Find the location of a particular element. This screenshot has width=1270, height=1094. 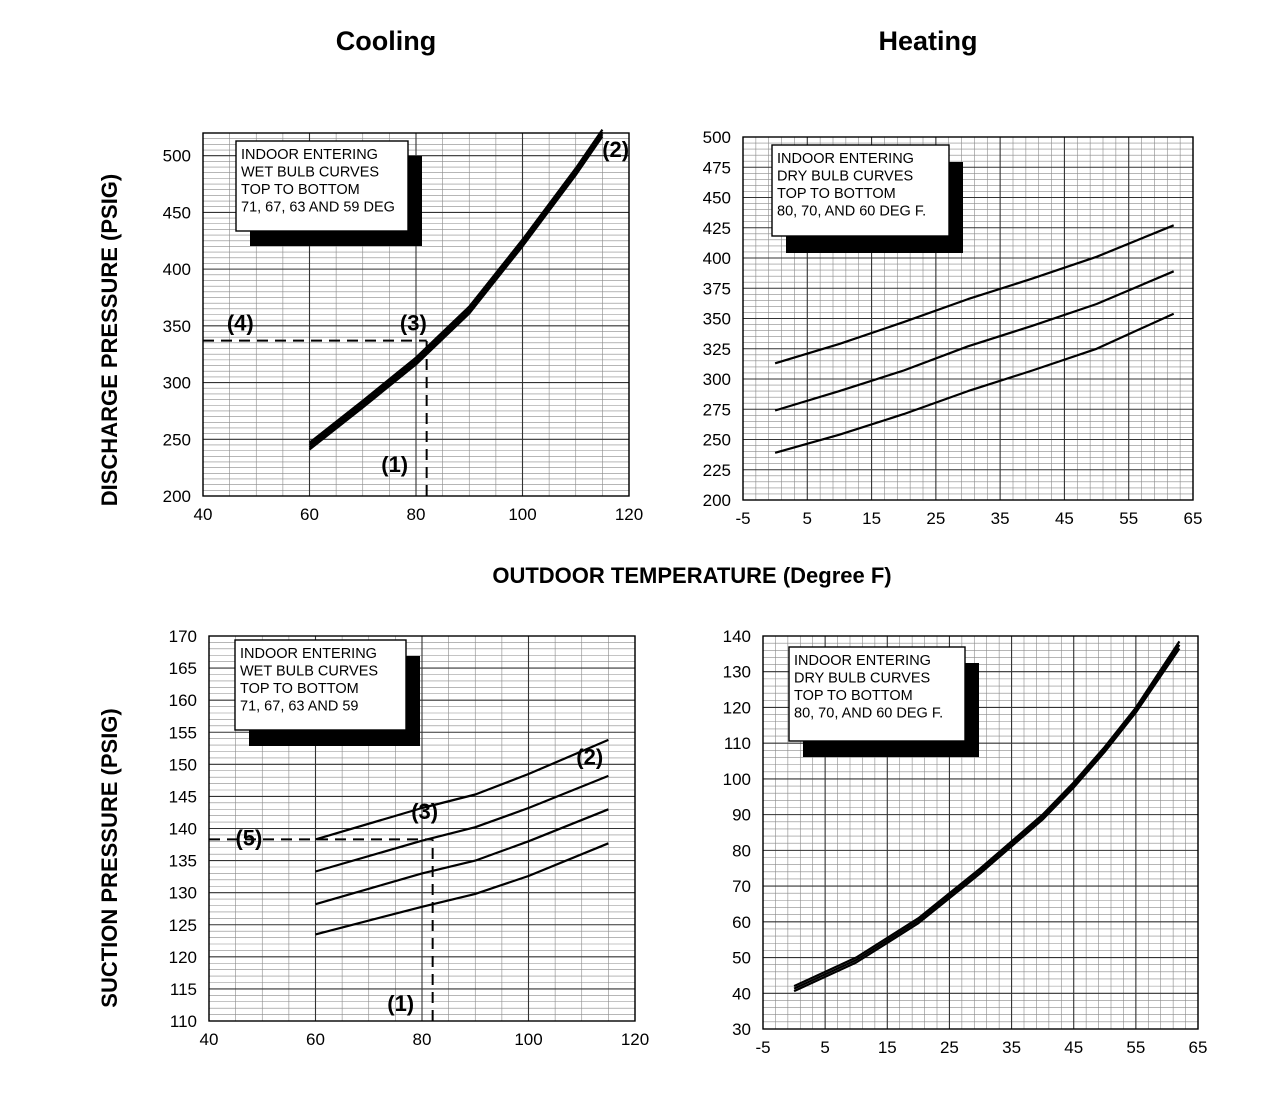

x-tick-label: 65 is located at coordinates (1198, 1047).